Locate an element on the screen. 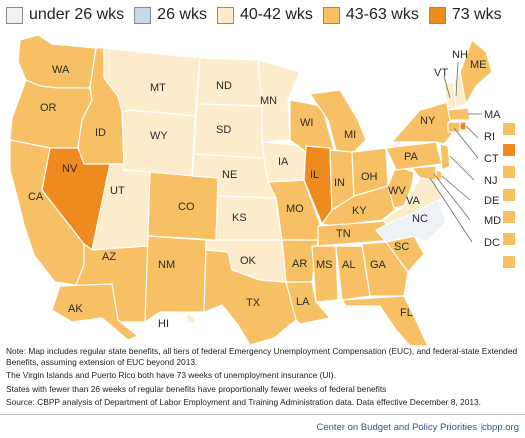  label-md: MD is located at coordinates (492, 221).